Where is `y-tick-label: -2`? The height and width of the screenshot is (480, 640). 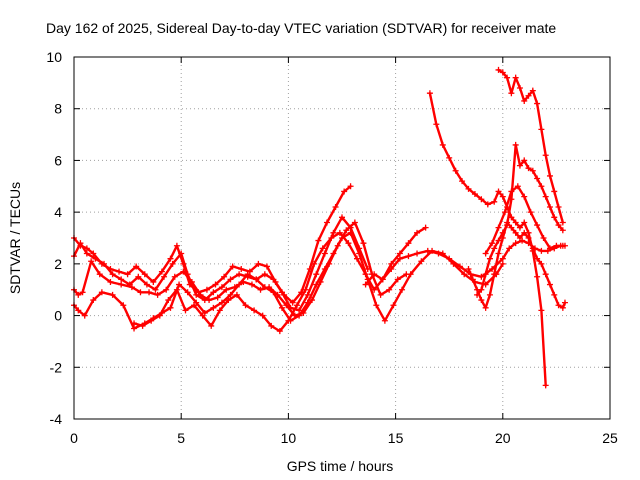
y-tick-label: -2 is located at coordinates (56, 367).